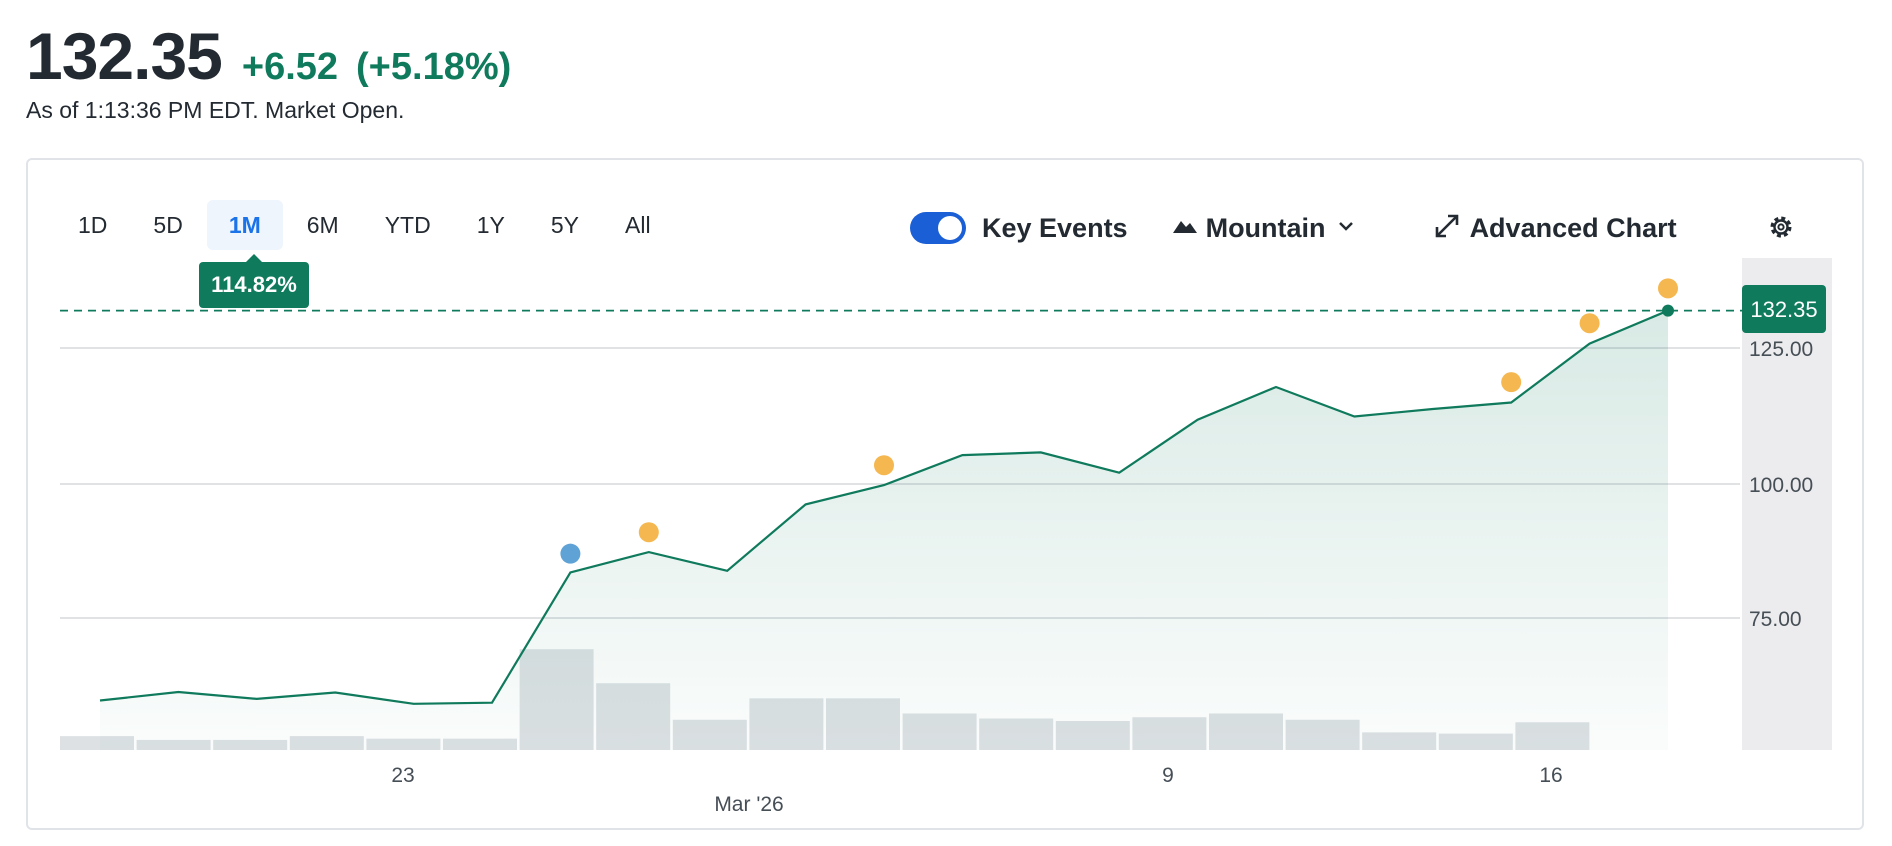 The height and width of the screenshot is (846, 1892). What do you see at coordinates (1346, 228) in the screenshot?
I see `chevron-down-icon` at bounding box center [1346, 228].